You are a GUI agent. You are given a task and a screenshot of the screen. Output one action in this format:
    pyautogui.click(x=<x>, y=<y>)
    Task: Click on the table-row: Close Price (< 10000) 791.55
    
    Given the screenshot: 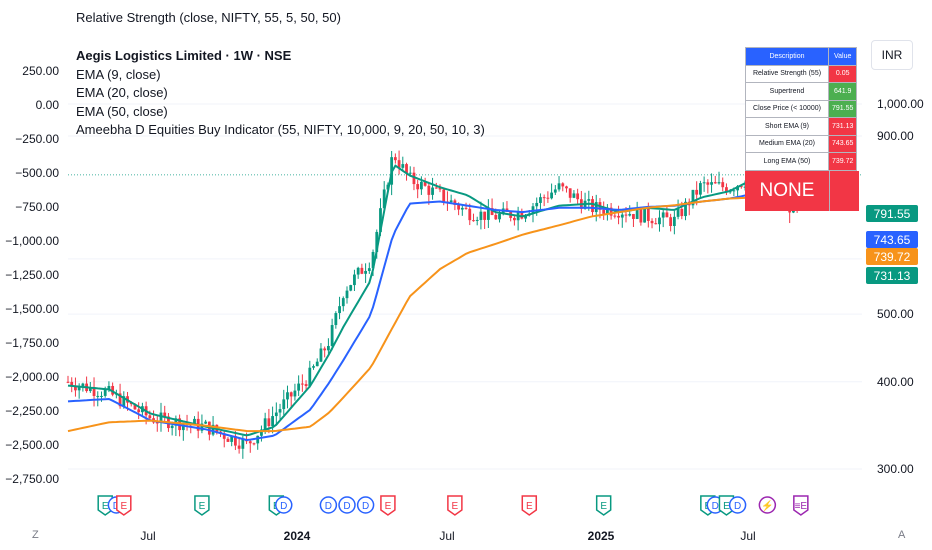 What is the action you would take?
    pyautogui.click(x=801, y=108)
    